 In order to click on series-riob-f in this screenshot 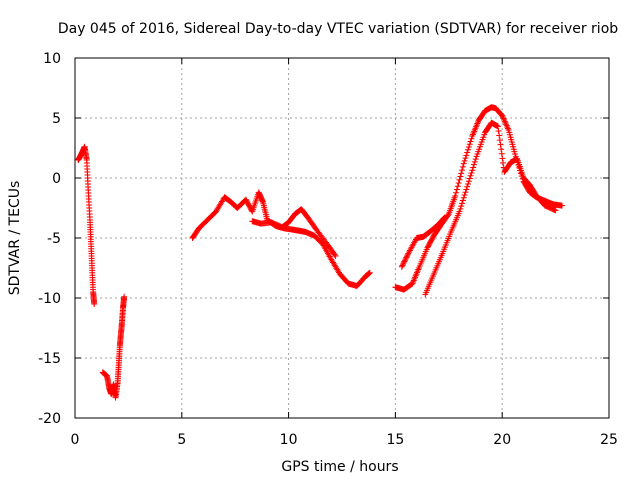, I will do `click(423, 242)`.